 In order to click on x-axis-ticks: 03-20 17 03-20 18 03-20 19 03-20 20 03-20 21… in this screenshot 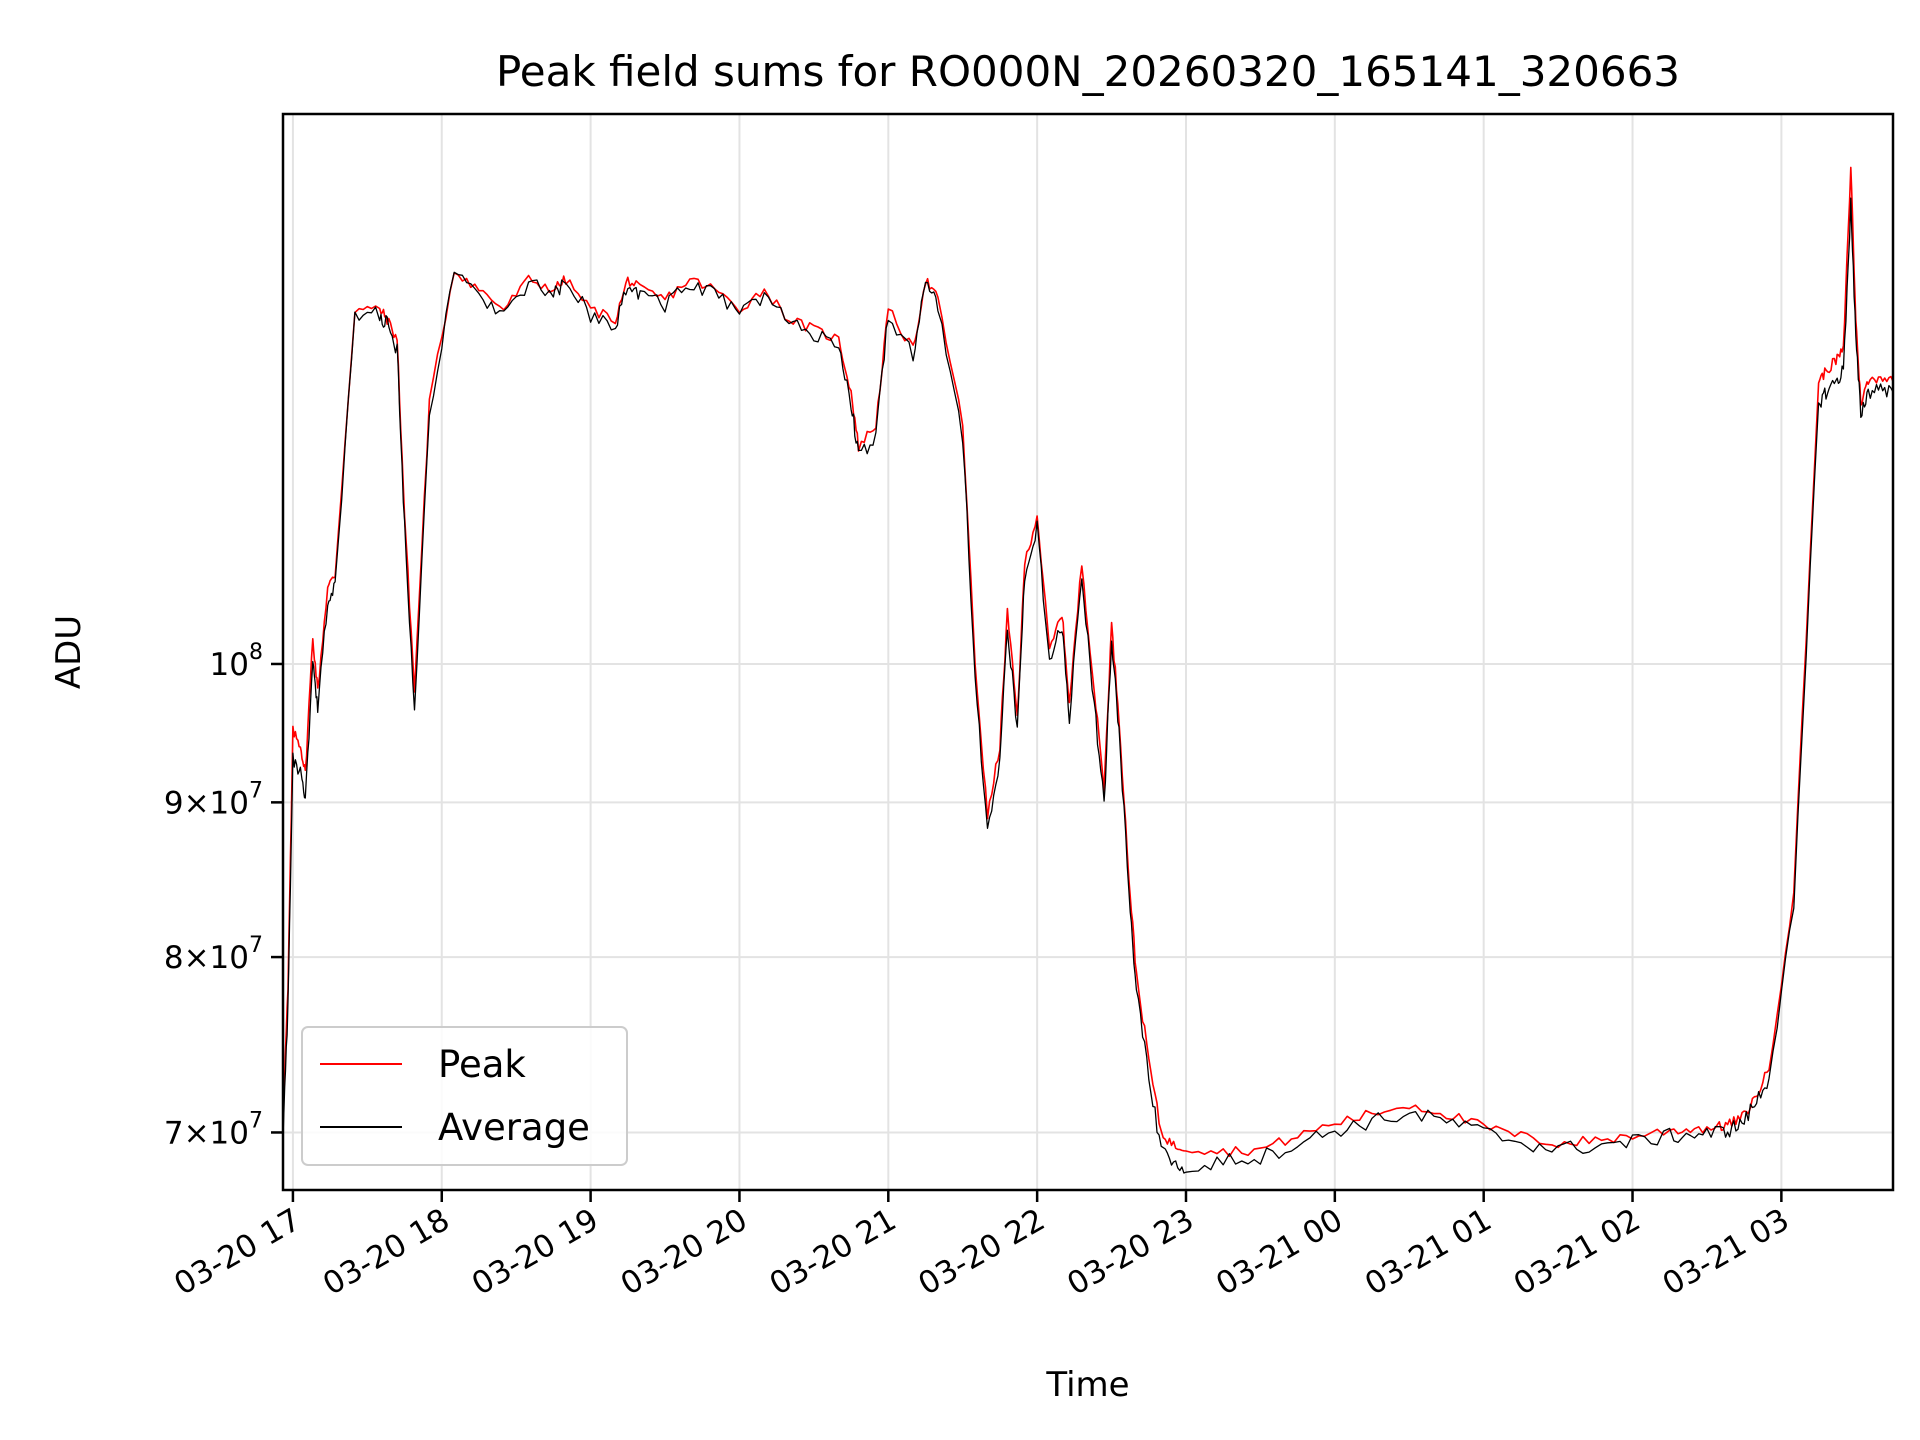, I will do `click(981, 1246)`.